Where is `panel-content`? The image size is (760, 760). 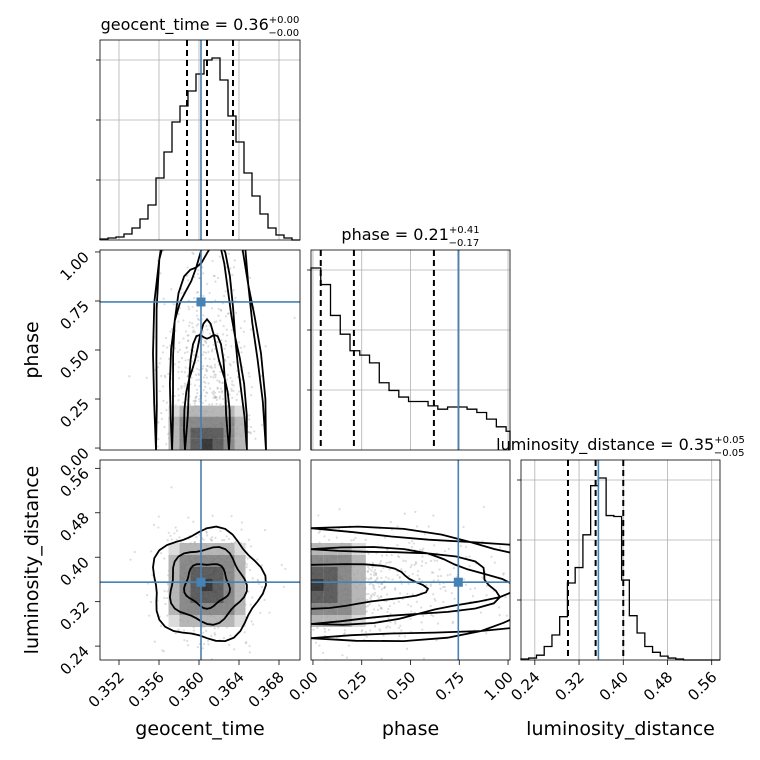 panel-content is located at coordinates (410, 582).